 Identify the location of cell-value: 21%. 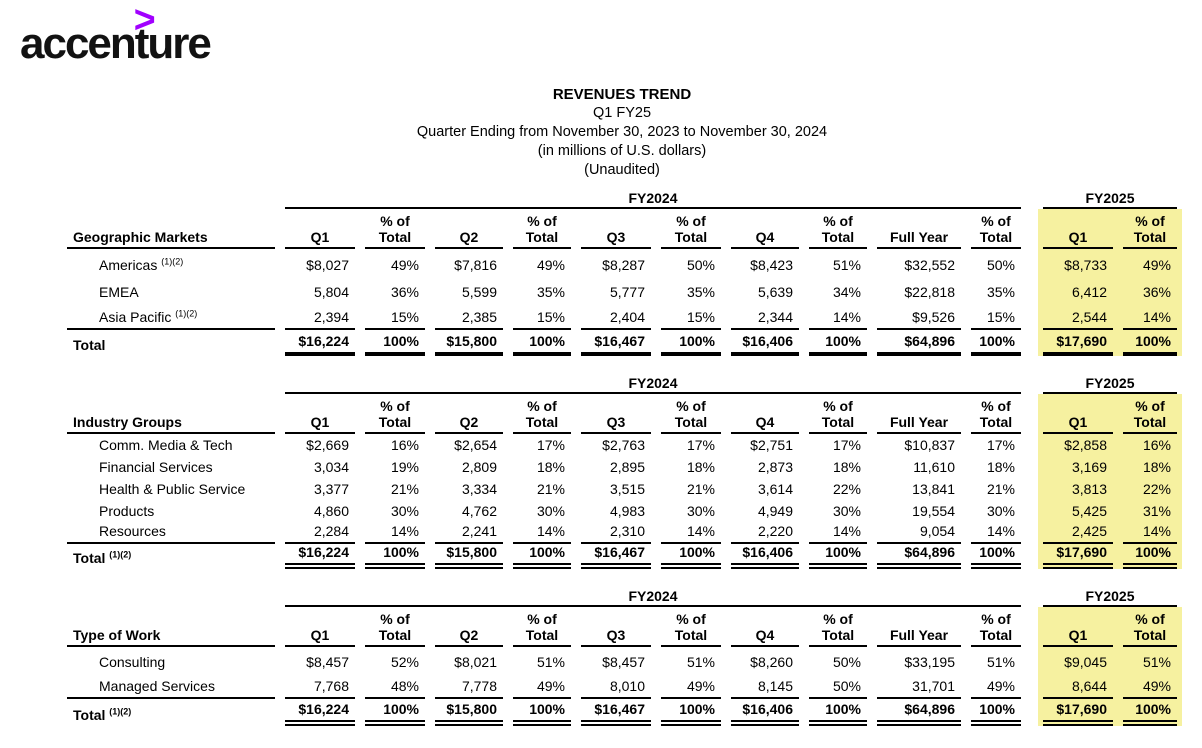
(1000, 489).